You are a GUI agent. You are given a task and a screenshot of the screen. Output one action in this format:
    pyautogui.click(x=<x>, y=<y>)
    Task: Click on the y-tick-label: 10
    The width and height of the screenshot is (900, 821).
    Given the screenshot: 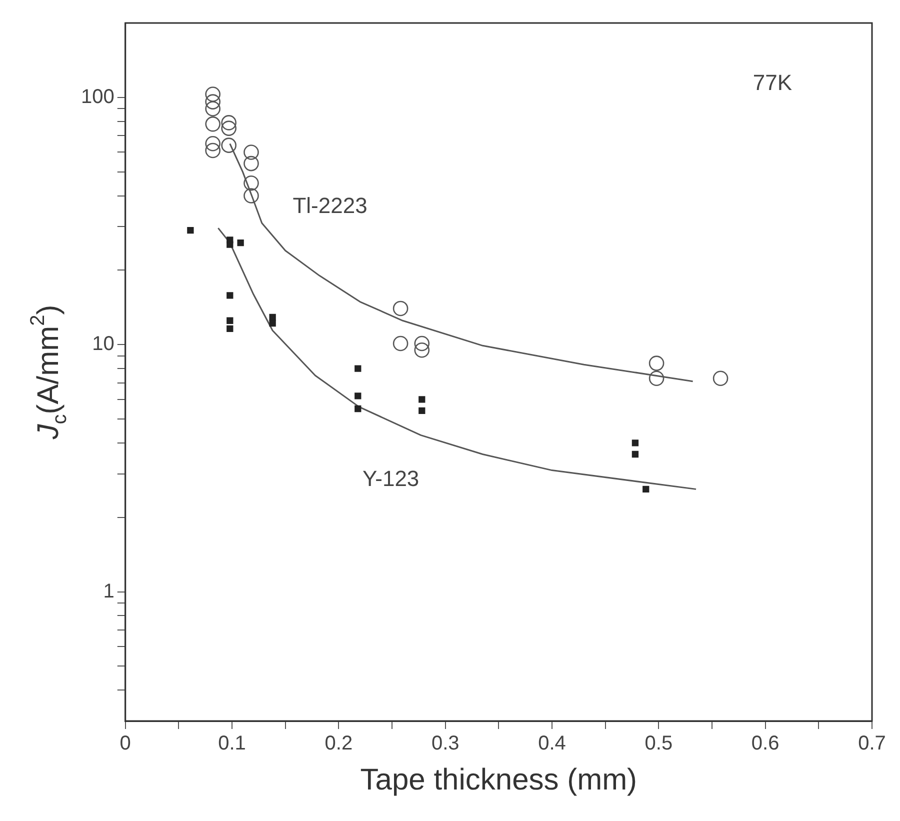 What is the action you would take?
    pyautogui.click(x=103, y=344)
    